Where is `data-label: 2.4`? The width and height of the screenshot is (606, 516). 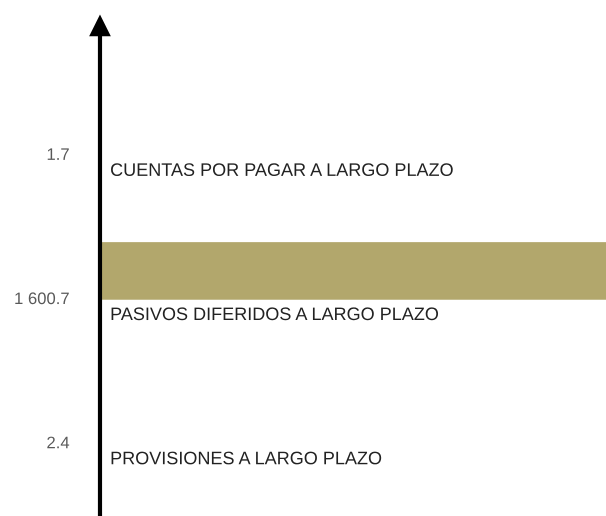 data-label: 2.4 is located at coordinates (58, 442).